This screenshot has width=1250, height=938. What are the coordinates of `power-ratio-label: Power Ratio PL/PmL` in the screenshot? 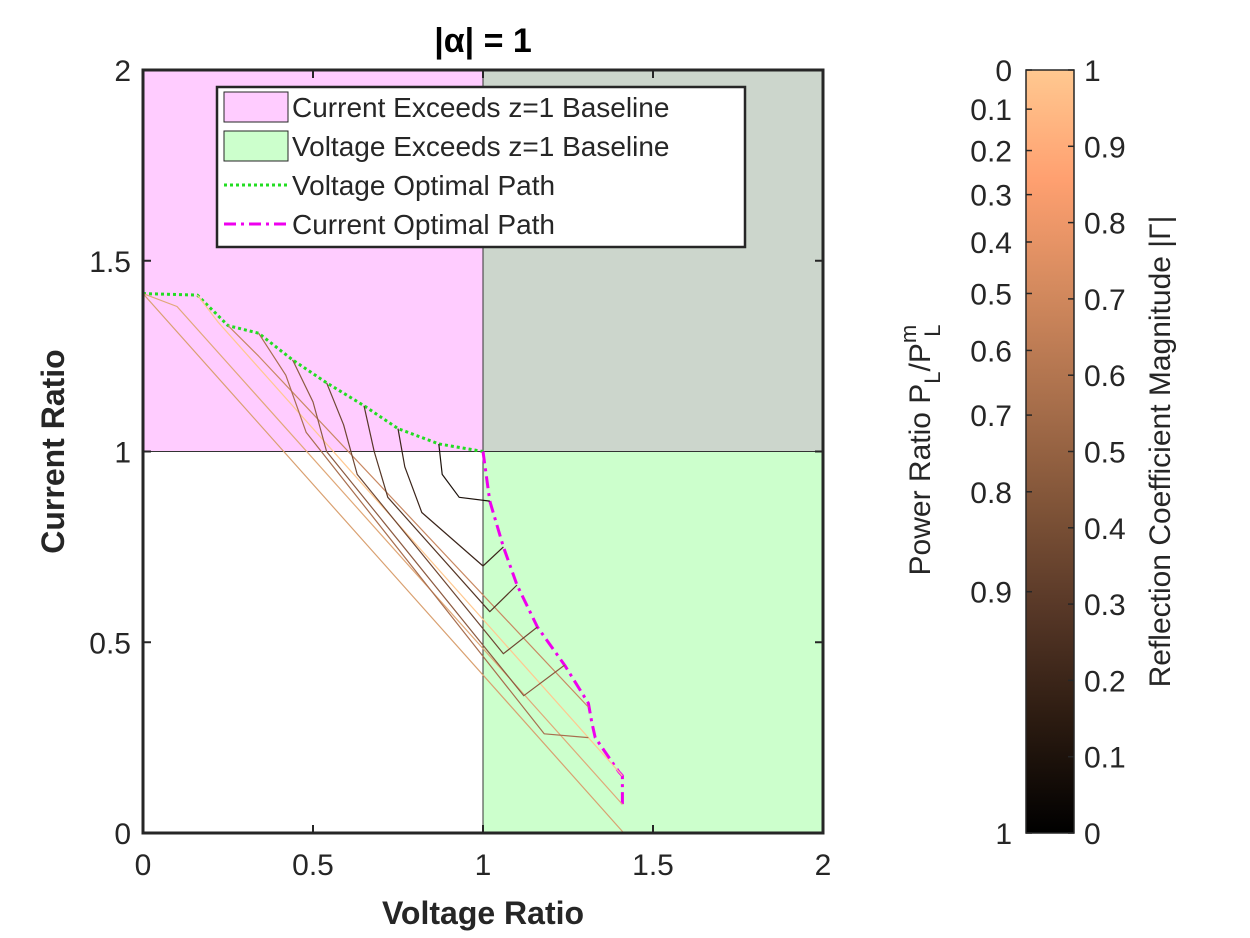 It's located at (920, 450).